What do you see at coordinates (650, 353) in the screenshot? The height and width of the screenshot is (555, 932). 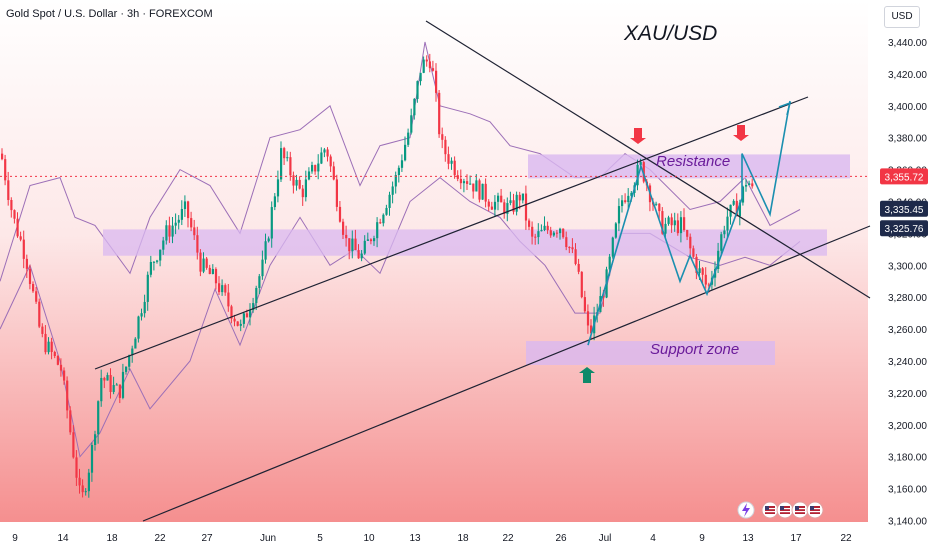 I see `support-zone` at bounding box center [650, 353].